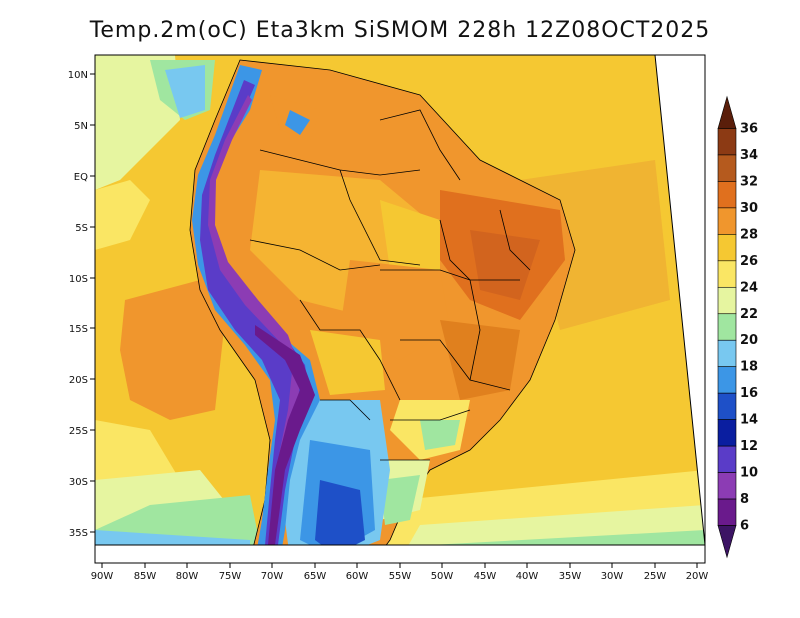 The height and width of the screenshot is (618, 800). What do you see at coordinates (230, 576) in the screenshot?
I see `lon-tick-label: 75W` at bounding box center [230, 576].